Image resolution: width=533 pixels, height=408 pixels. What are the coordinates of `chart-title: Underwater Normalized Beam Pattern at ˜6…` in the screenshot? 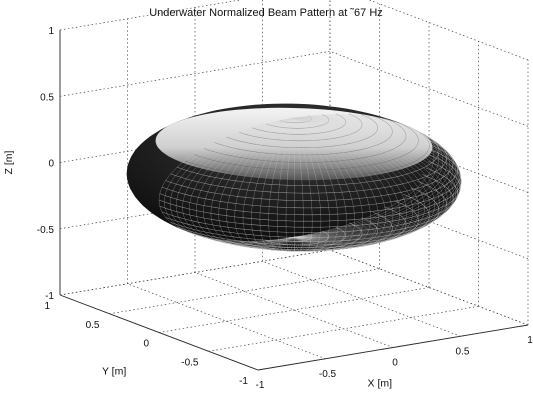 It's located at (266, 13).